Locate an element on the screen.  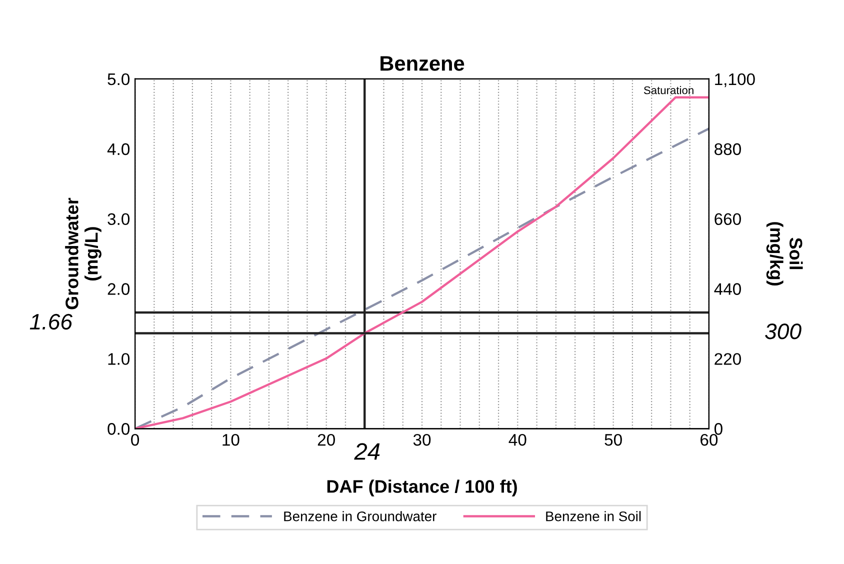
y2-tick-label: 220 is located at coordinates (727, 359).